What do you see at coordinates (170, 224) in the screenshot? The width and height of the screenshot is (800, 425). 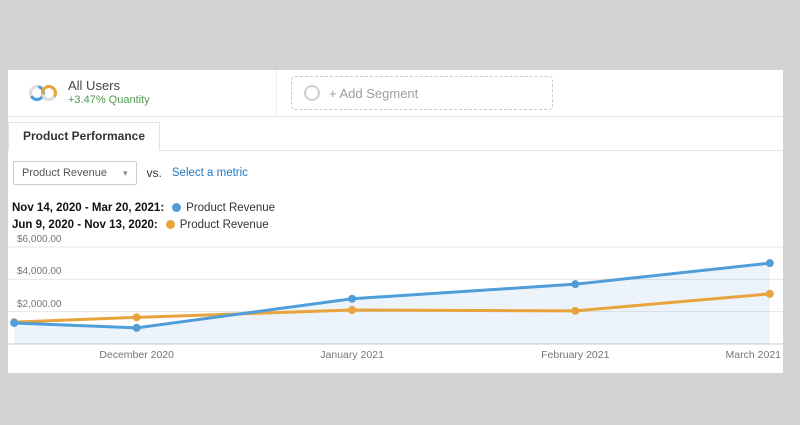 I see `legend-dot-orange` at bounding box center [170, 224].